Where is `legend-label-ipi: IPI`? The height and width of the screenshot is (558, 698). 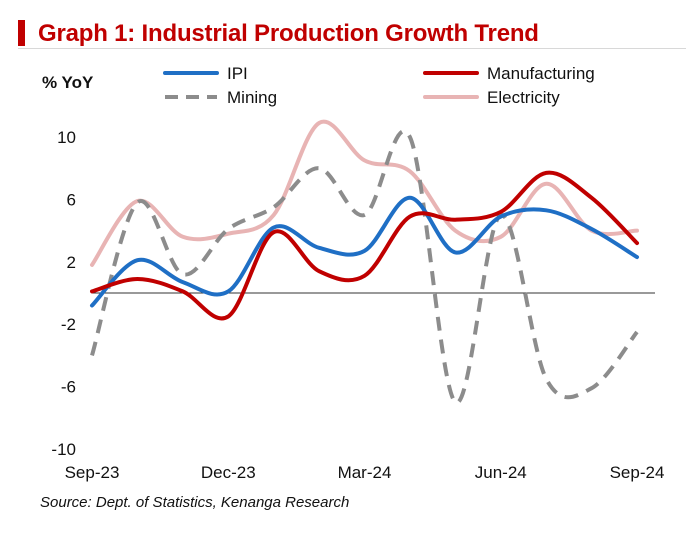 legend-label-ipi: IPI is located at coordinates (237, 73).